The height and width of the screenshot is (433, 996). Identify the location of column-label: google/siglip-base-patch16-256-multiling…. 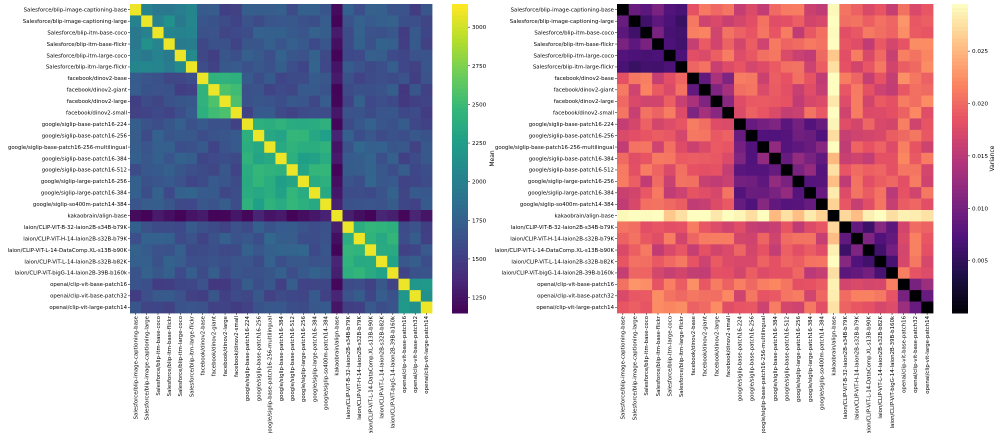
(764, 374).